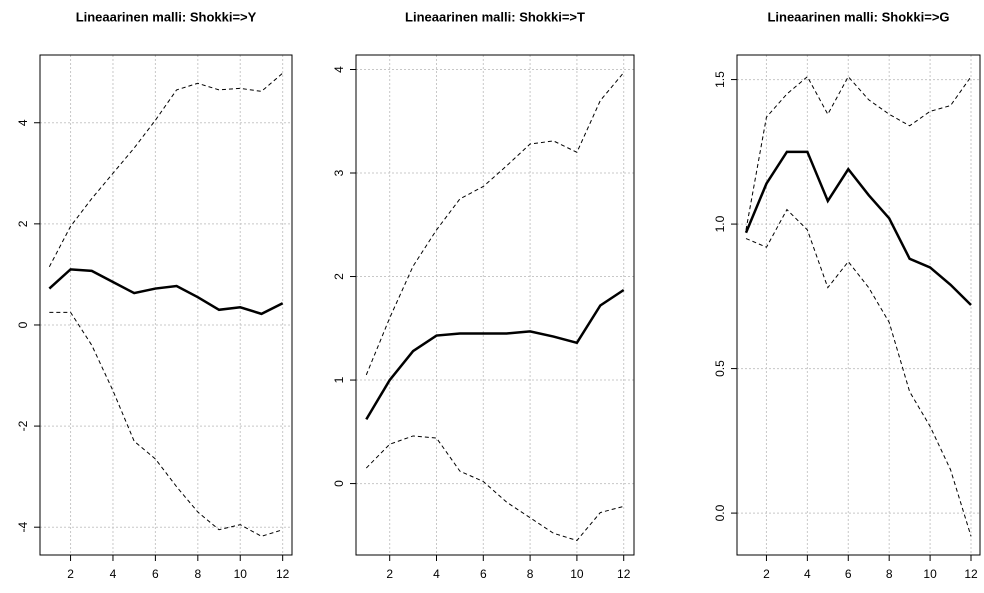  What do you see at coordinates (339, 172) in the screenshot?
I see `y-tick-label: 3` at bounding box center [339, 172].